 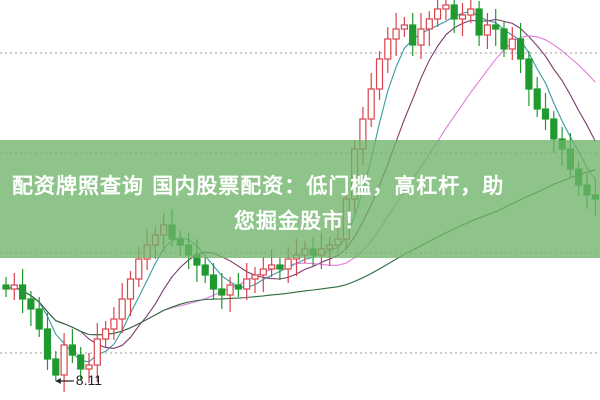 I want to click on arrow-head-icon, so click(x=58, y=381).